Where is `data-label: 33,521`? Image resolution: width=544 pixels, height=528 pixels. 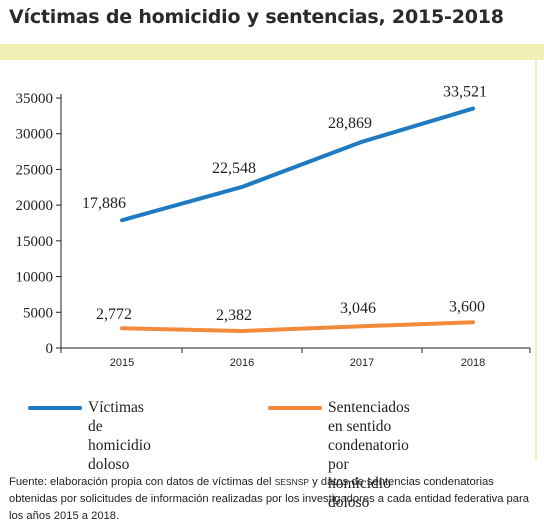 data-label: 33,521 is located at coordinates (465, 92).